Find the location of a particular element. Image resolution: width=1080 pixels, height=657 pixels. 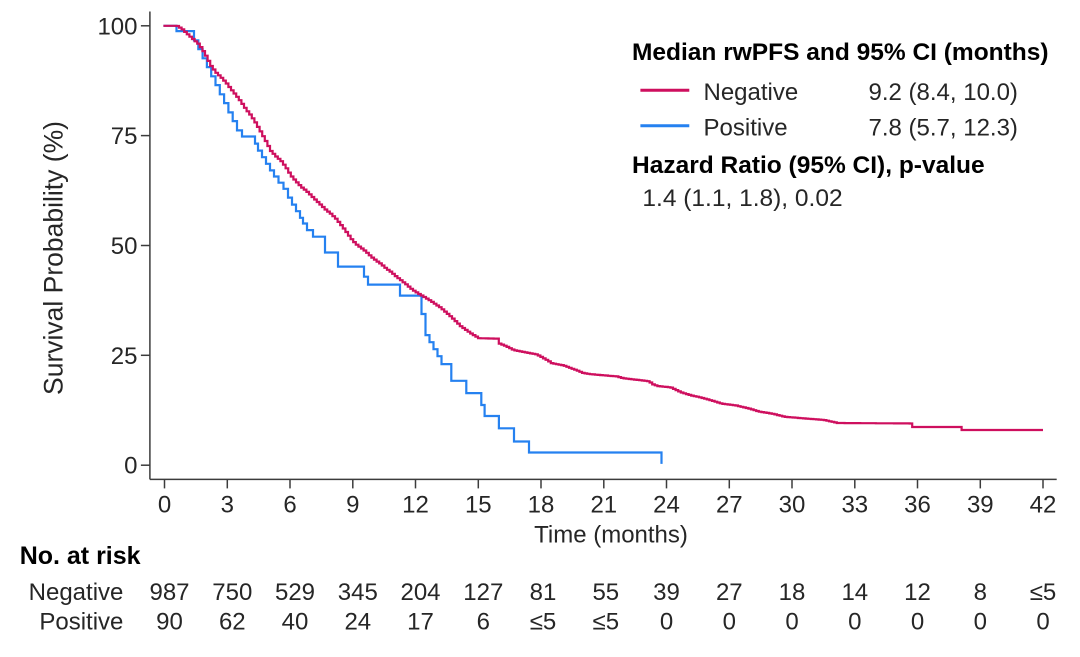

svg-text: 9 is located at coordinates (352, 505).